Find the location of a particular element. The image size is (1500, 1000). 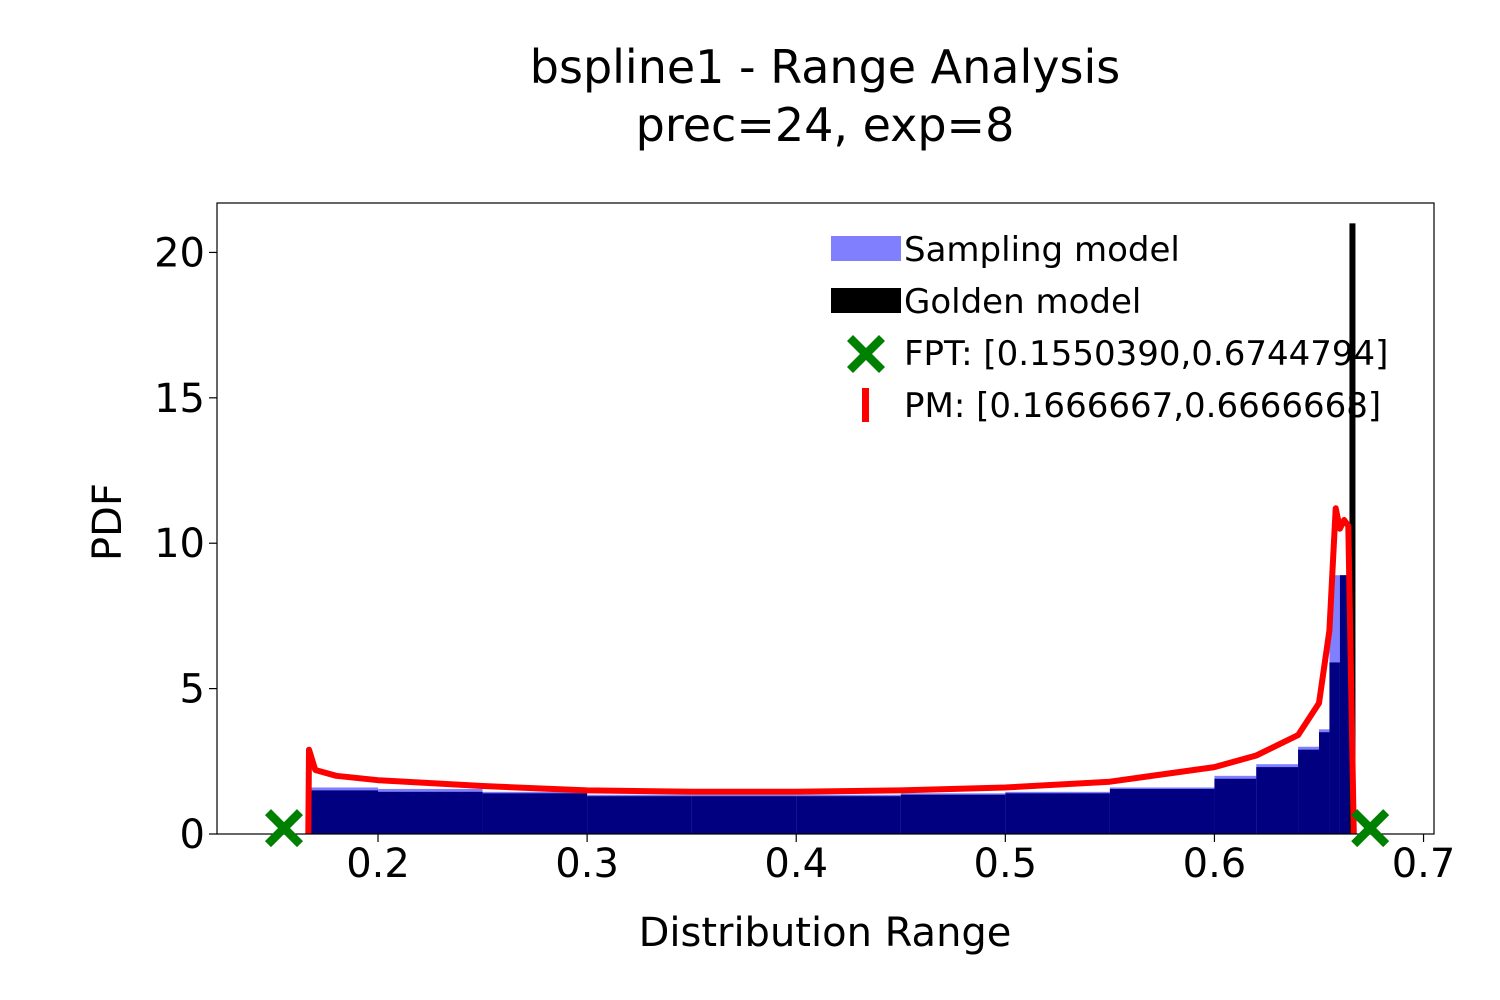

x-tick-label-0: 0.2 is located at coordinates (378, 864).